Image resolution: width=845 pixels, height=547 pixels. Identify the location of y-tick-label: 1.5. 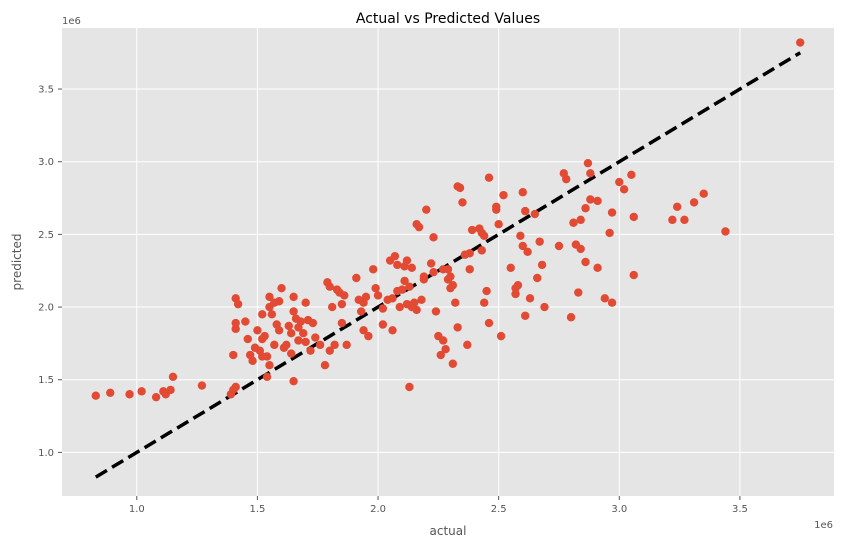
(46, 380).